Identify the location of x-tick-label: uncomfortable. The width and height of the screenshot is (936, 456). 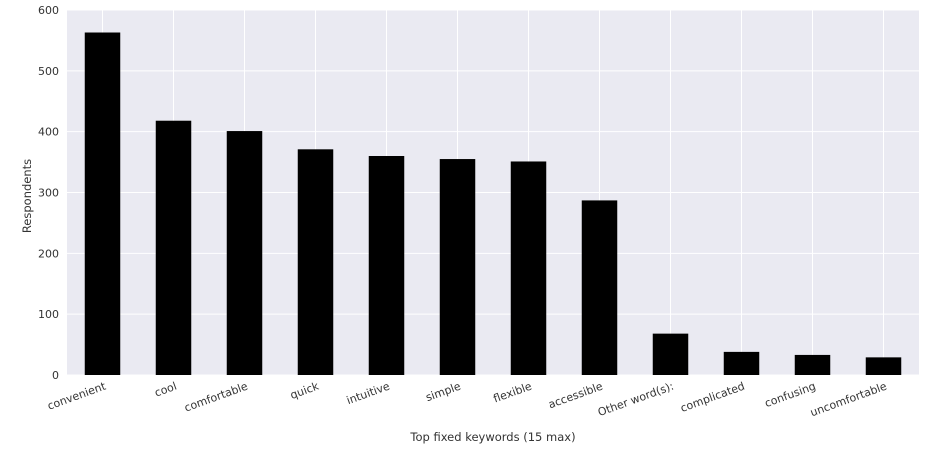
(849, 400).